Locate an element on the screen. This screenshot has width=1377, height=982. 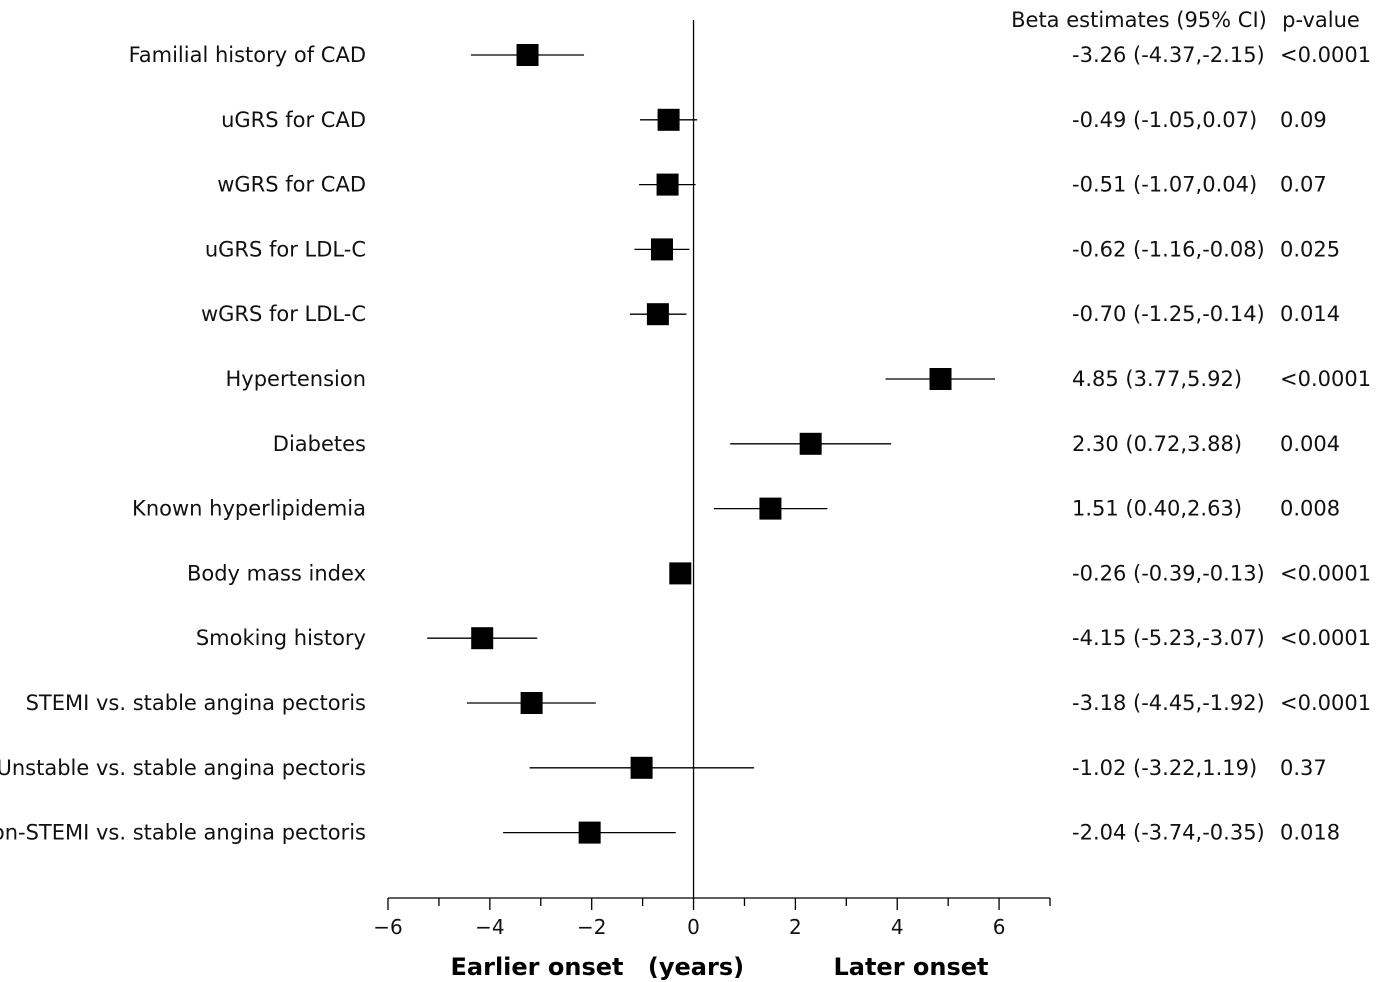
row-label: uGRS for LDL-C is located at coordinates (285, 249).